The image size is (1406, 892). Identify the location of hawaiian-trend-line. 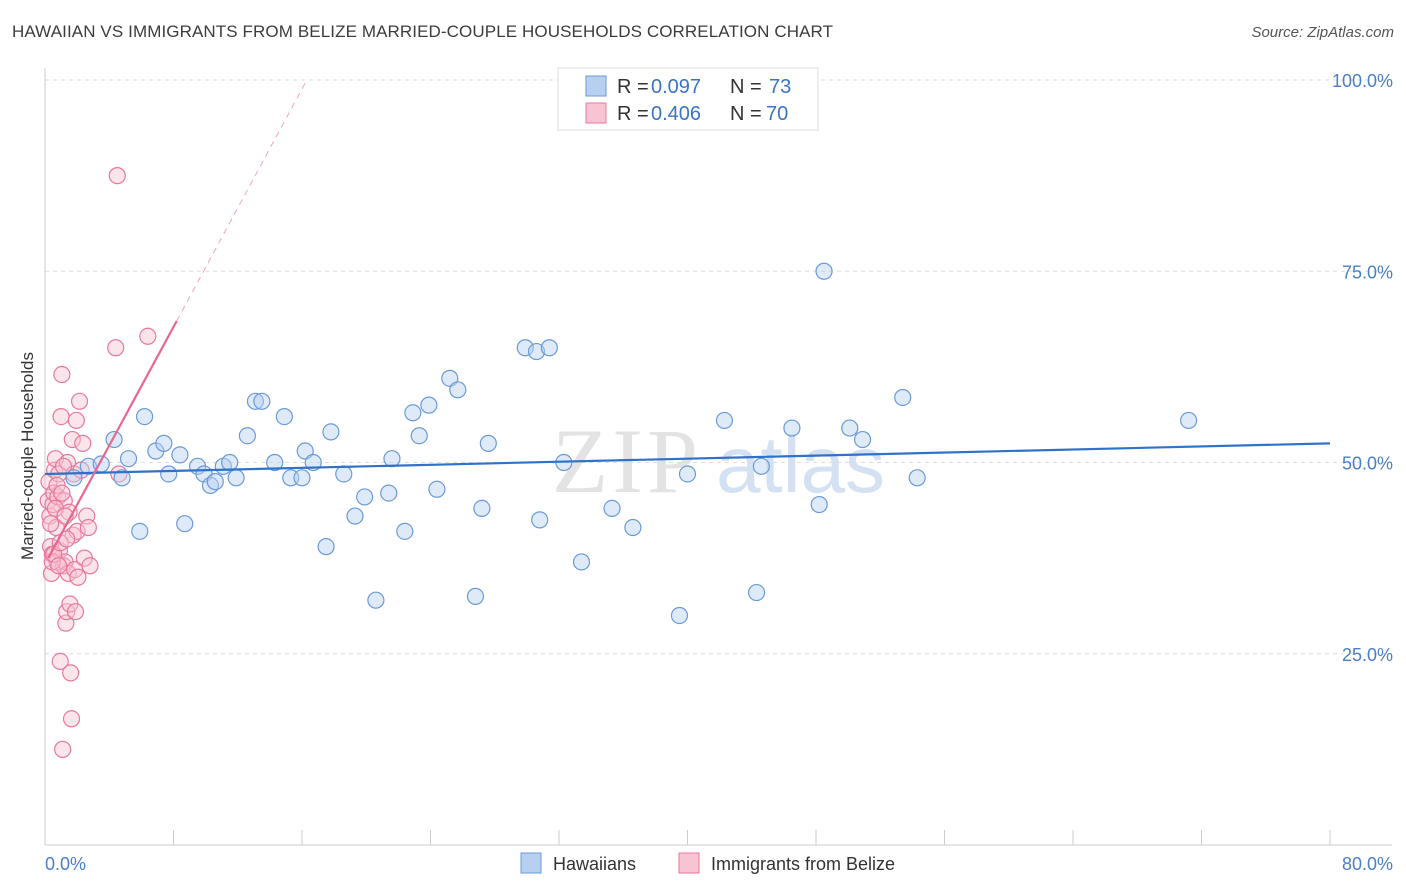
(687, 459).